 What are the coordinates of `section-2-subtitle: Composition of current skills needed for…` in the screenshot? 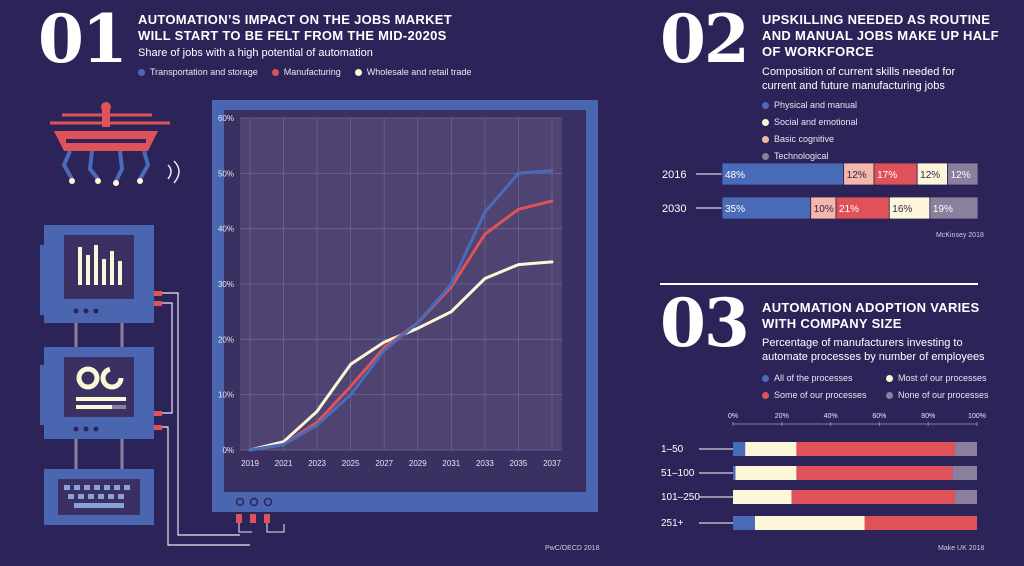 It's located at (882, 79).